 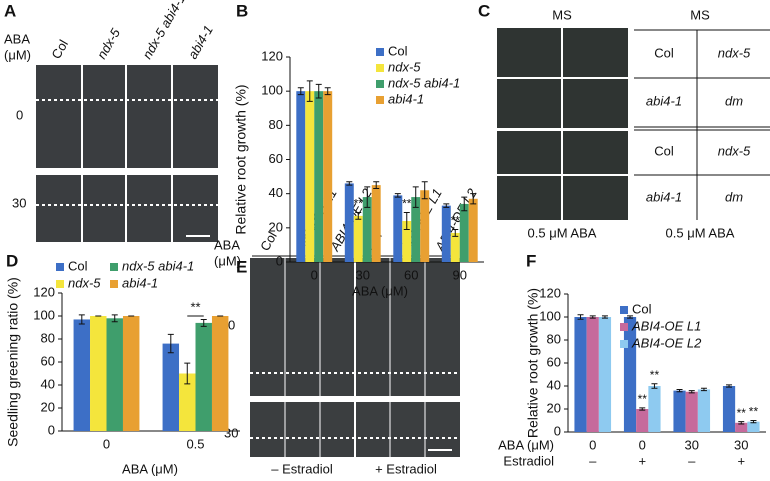 I want to click on x-axis-label: ABA (μM), so click(x=380, y=290).